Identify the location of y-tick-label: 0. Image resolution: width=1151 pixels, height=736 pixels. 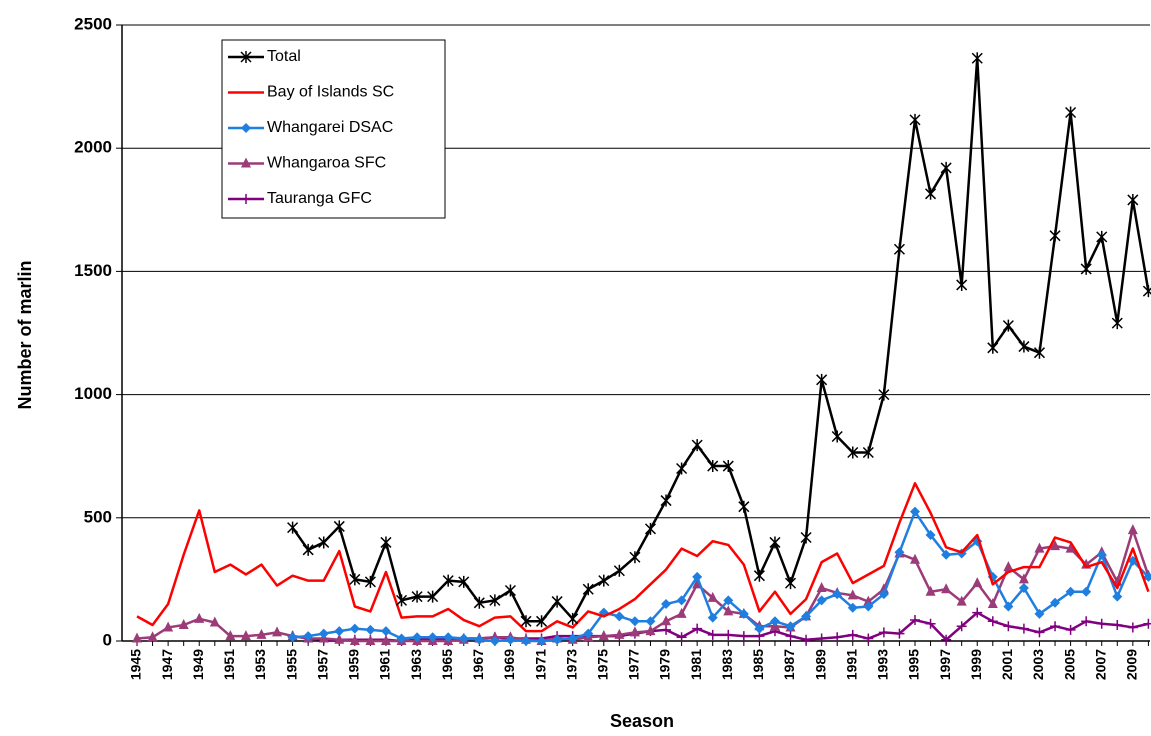
(107, 639).